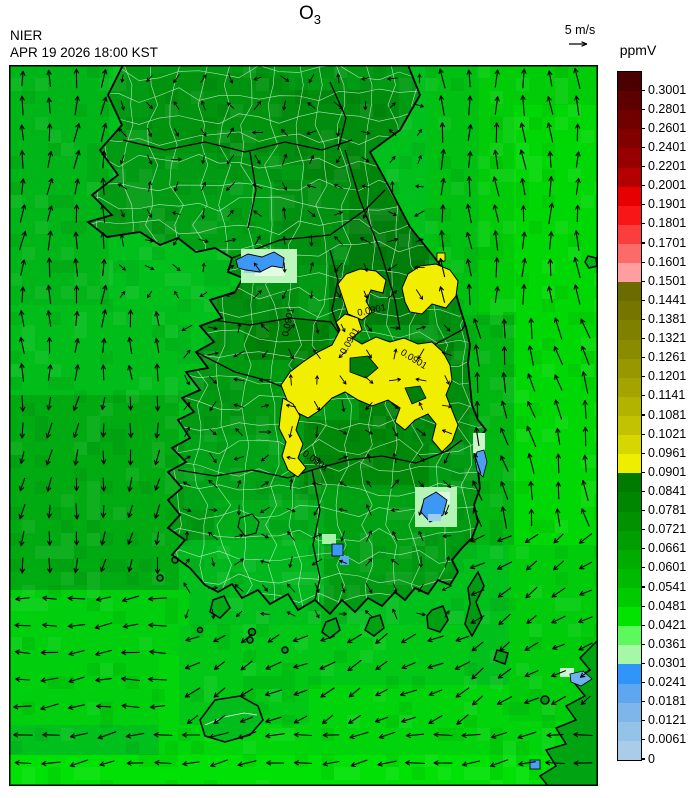 This screenshot has height=798, width=692. I want to click on colorbar-tick-label: 0.1081, so click(667, 414).